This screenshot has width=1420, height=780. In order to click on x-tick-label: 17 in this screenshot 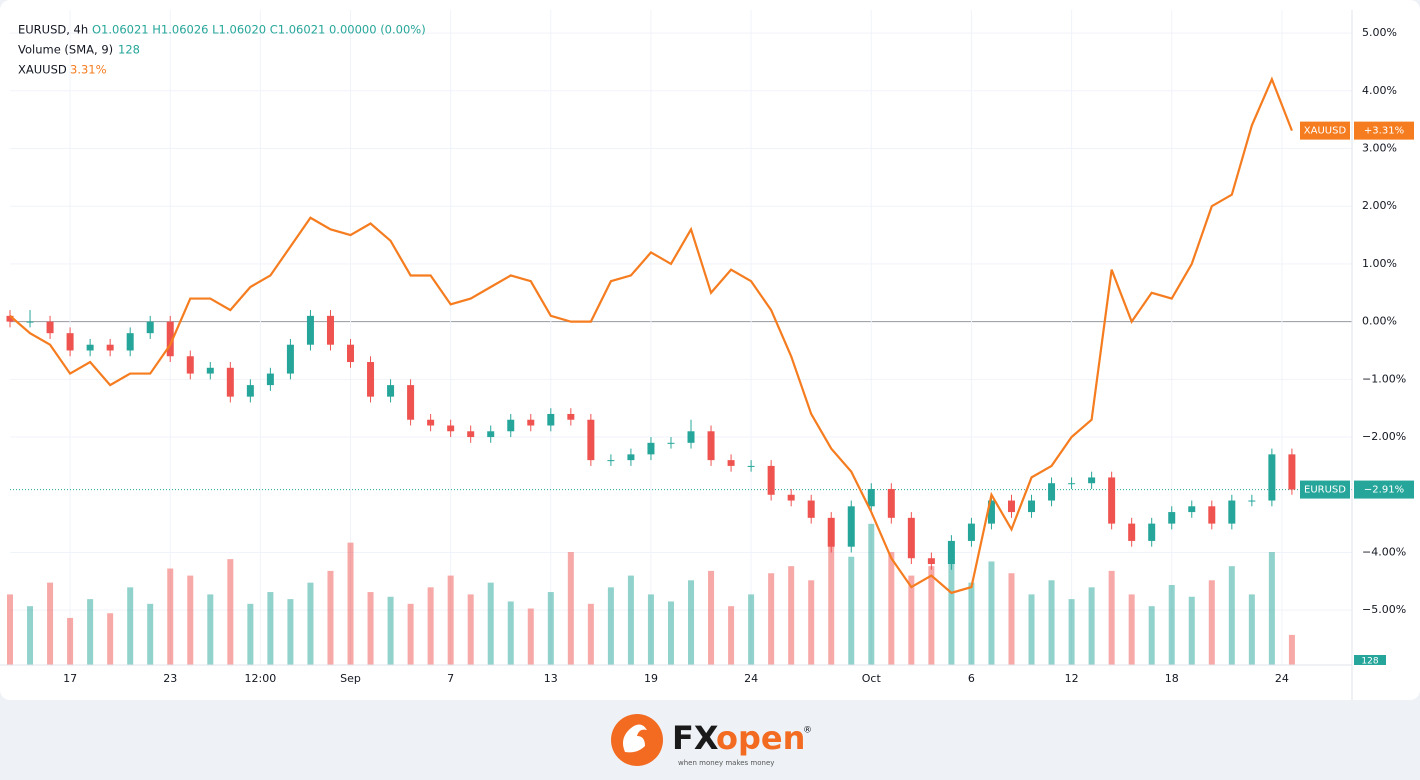, I will do `click(70, 678)`.